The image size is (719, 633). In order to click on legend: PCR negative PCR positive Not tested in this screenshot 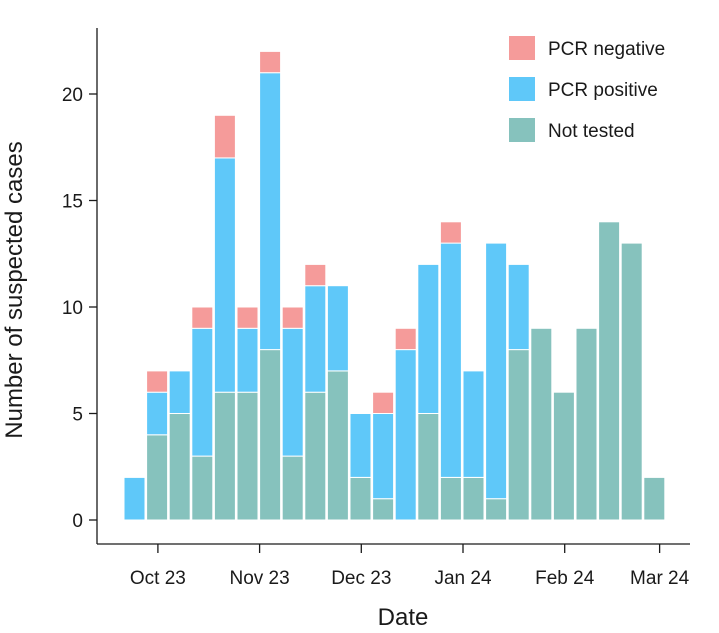, I will do `click(587, 89)`.